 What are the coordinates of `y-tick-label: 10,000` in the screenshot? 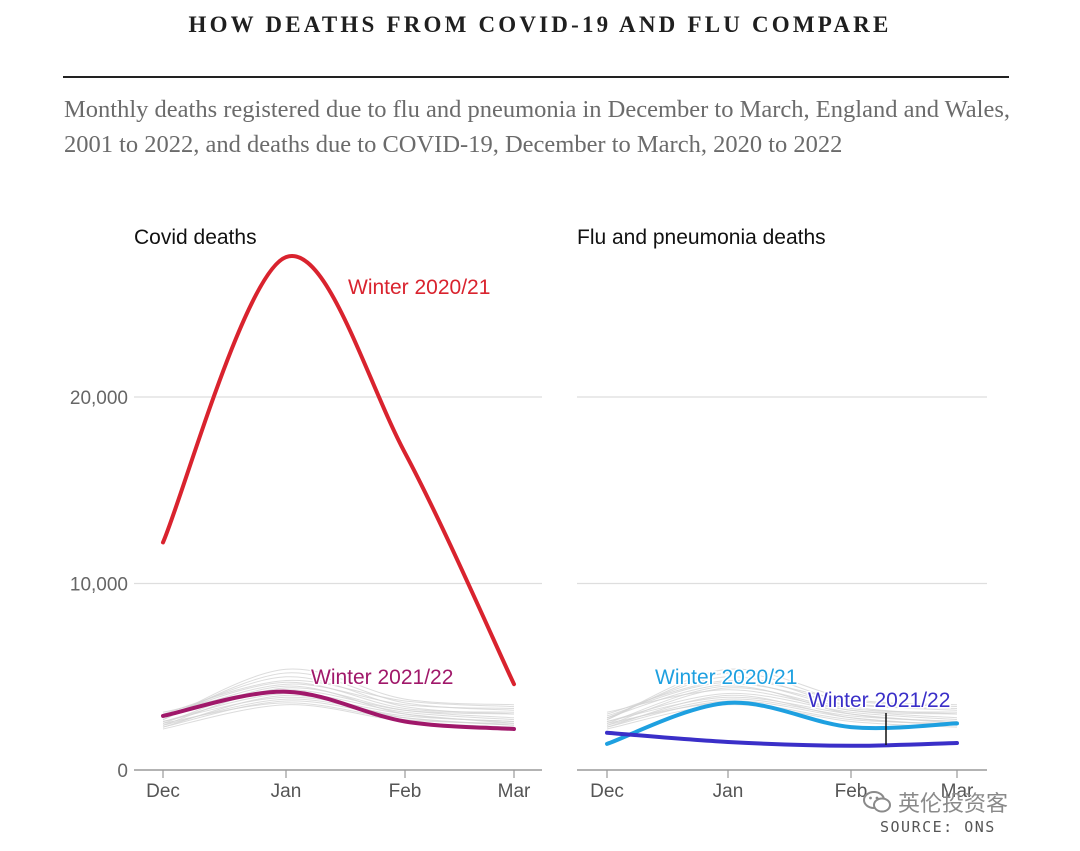 It's located at (99, 585).